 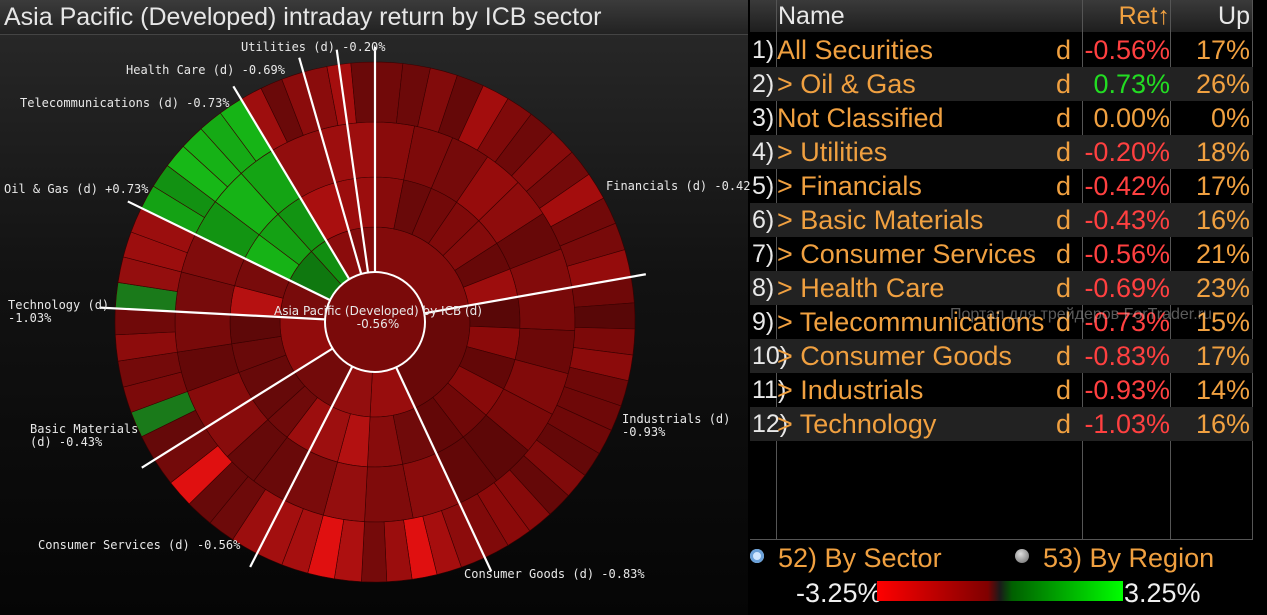 What do you see at coordinates (1222, 322) in the screenshot?
I see `row-up-percent: 15%` at bounding box center [1222, 322].